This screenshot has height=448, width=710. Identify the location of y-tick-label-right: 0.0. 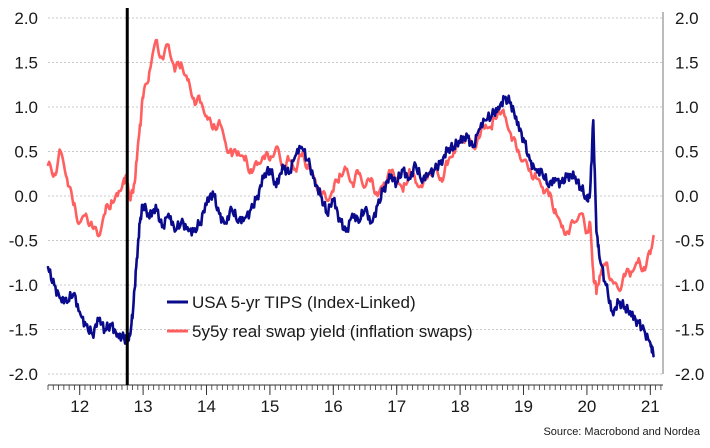
(687, 196).